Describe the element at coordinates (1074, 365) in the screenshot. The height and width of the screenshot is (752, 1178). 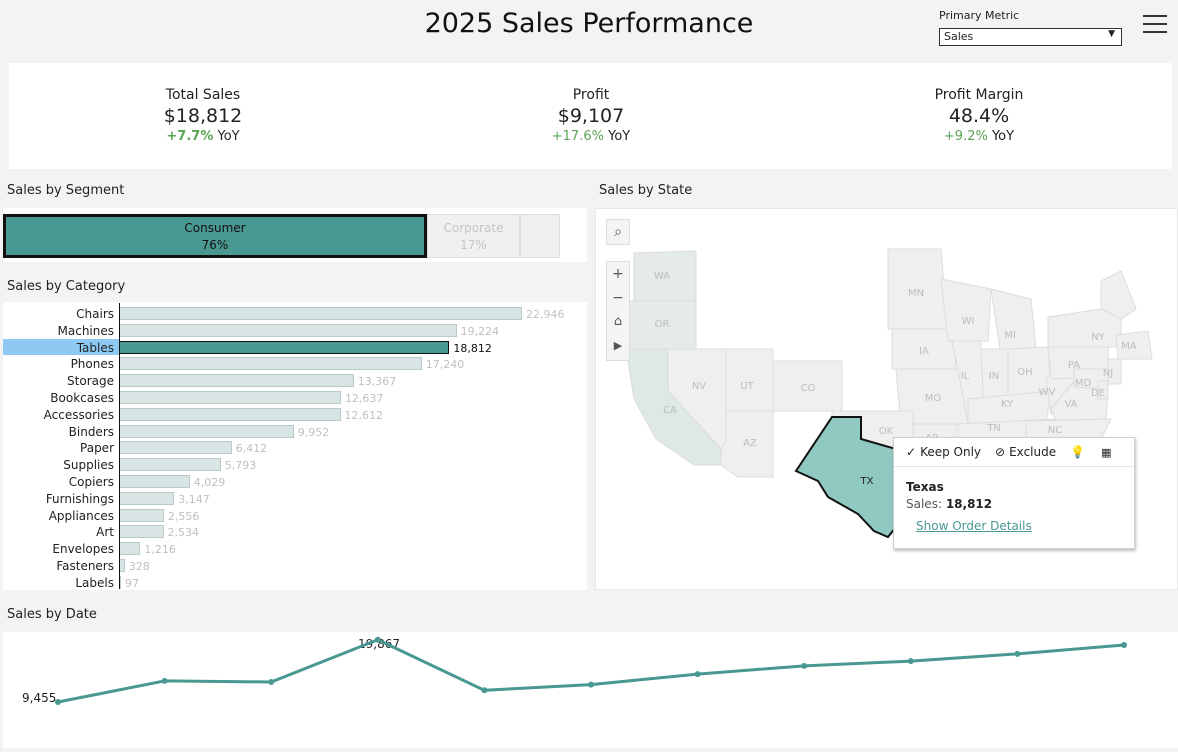
I see `state-label: PA` at that location.